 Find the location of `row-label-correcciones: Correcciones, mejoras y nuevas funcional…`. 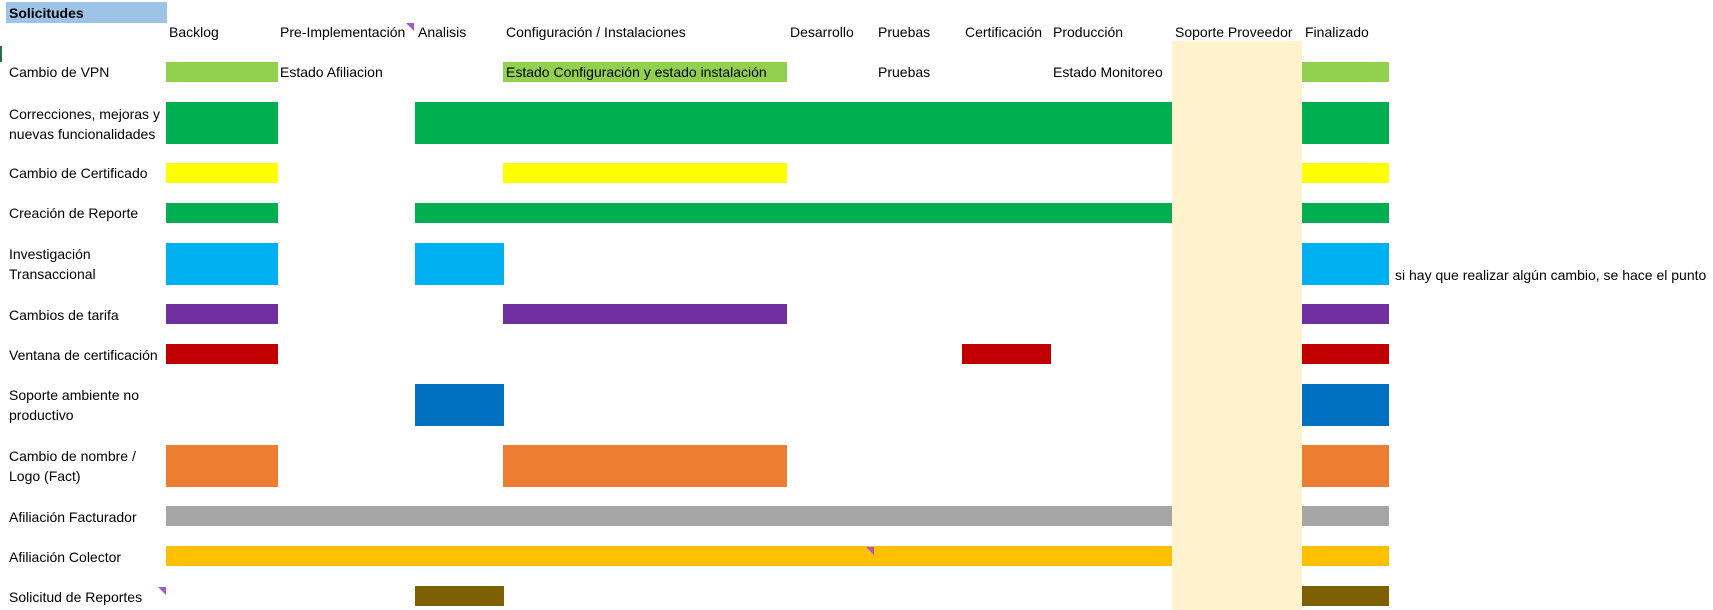

row-label-correcciones: Correcciones, mejoras y nuevas funcional… is located at coordinates (84, 124).